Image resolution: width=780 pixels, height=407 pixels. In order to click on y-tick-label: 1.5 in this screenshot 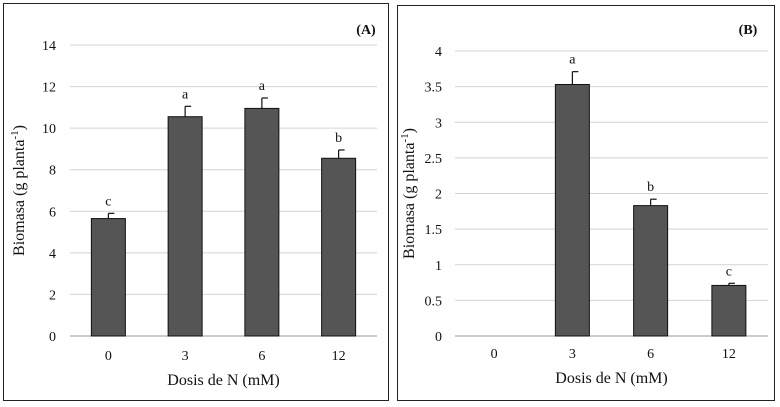, I will do `click(434, 230)`.